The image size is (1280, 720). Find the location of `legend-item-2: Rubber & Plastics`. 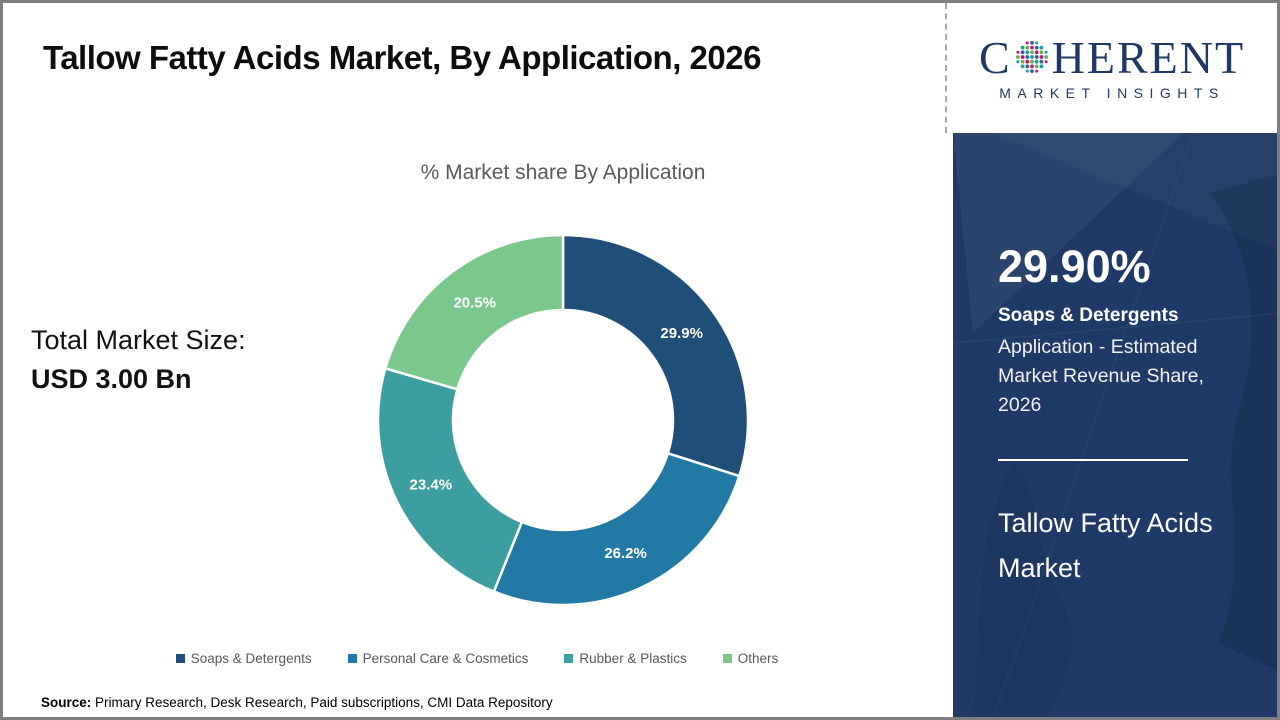

legend-item-2: Rubber & Plastics is located at coordinates (625, 658).